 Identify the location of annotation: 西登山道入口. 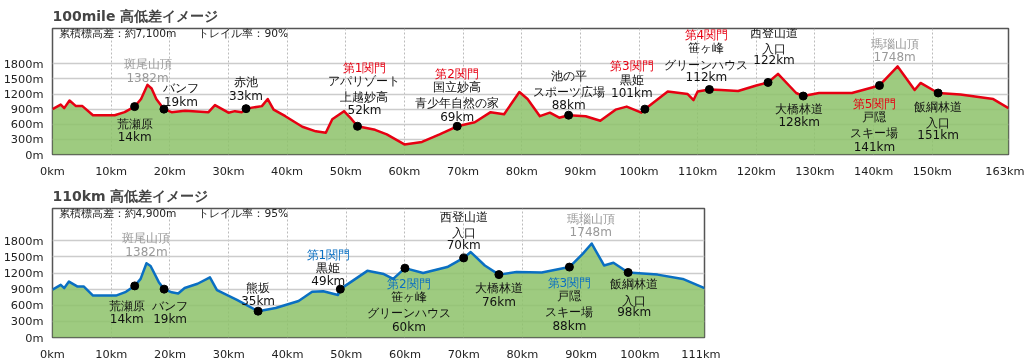
(463, 224).